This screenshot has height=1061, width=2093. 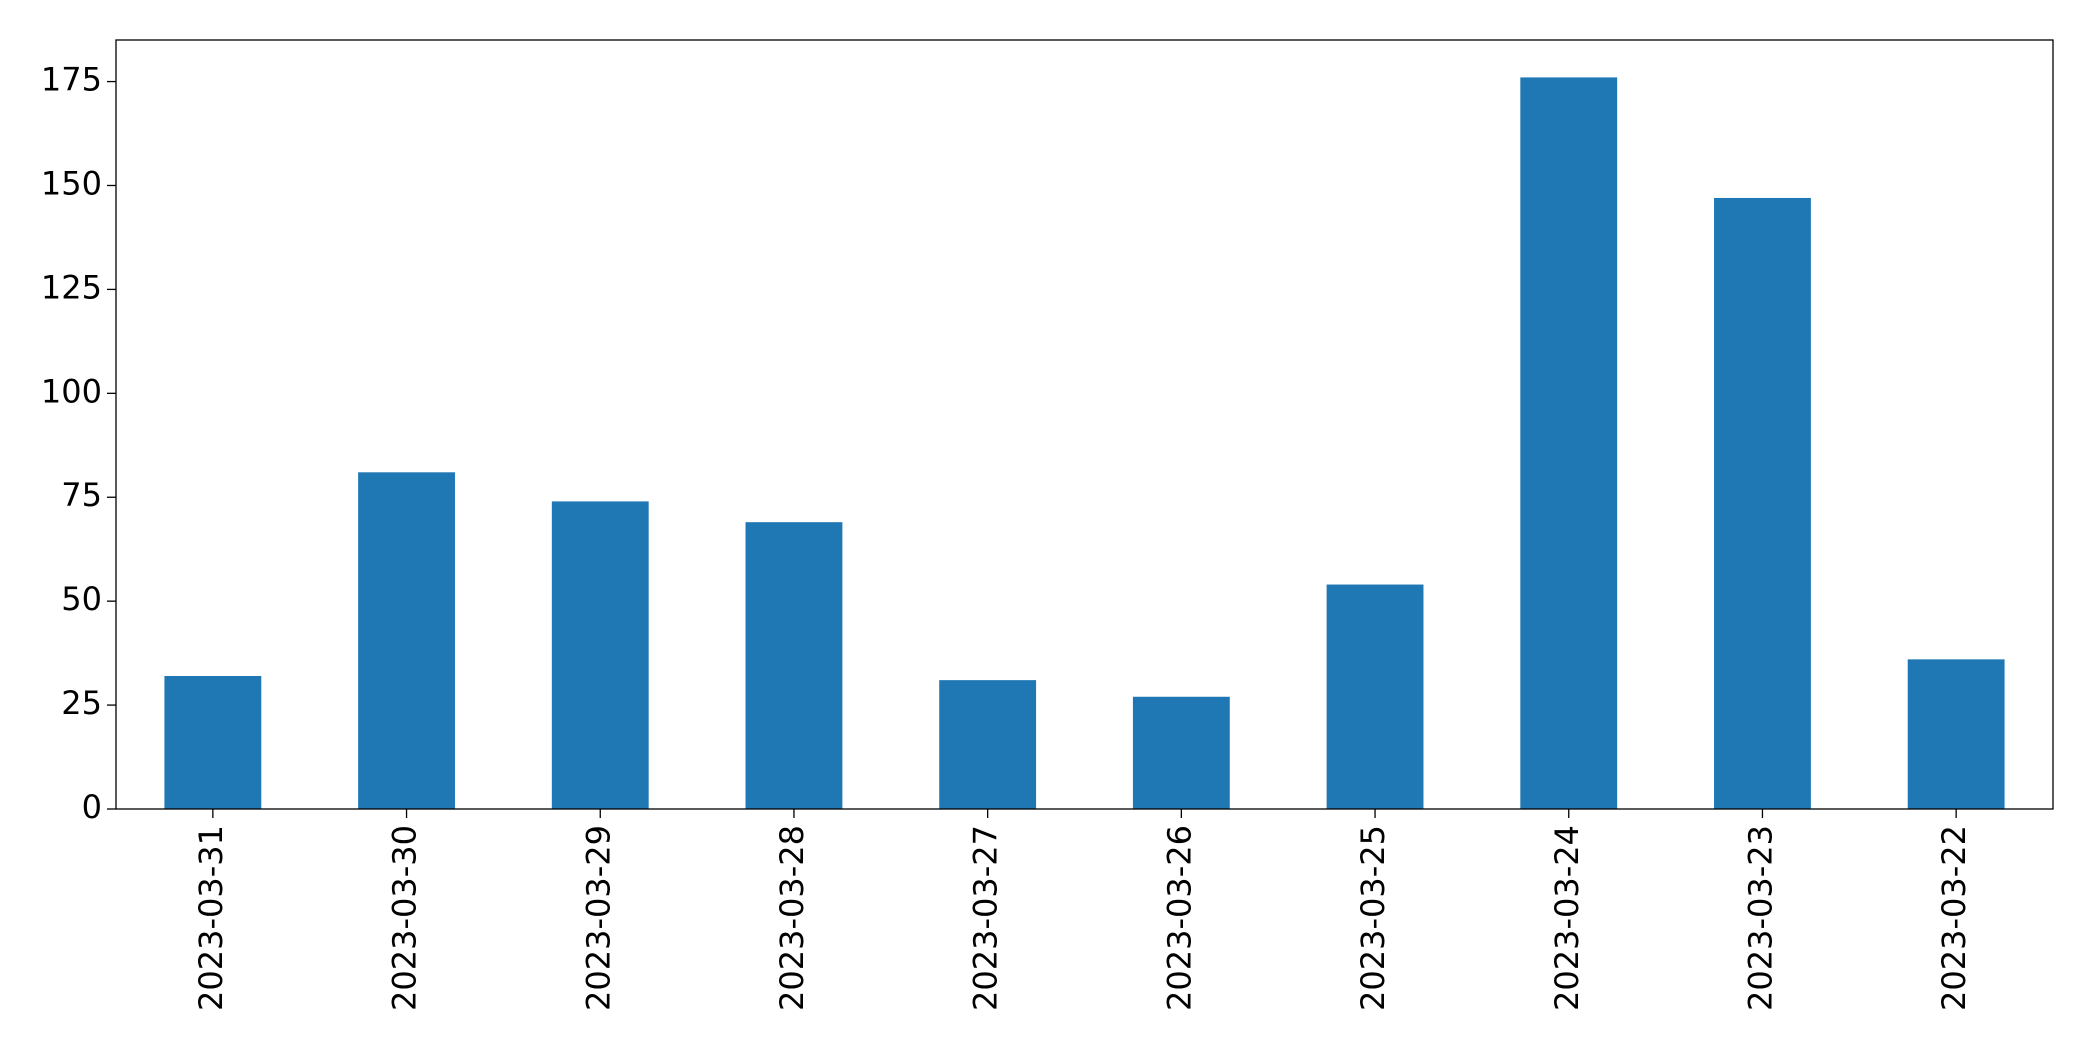 I want to click on x-tick-label: 2023-03-24, so click(x=1567, y=918).